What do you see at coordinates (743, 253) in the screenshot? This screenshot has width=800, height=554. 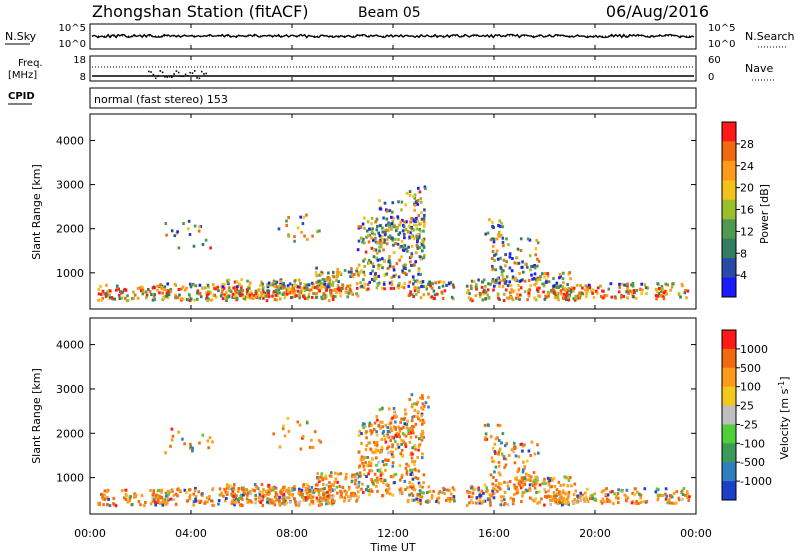 I see `colorbar-tick-label: 8` at bounding box center [743, 253].